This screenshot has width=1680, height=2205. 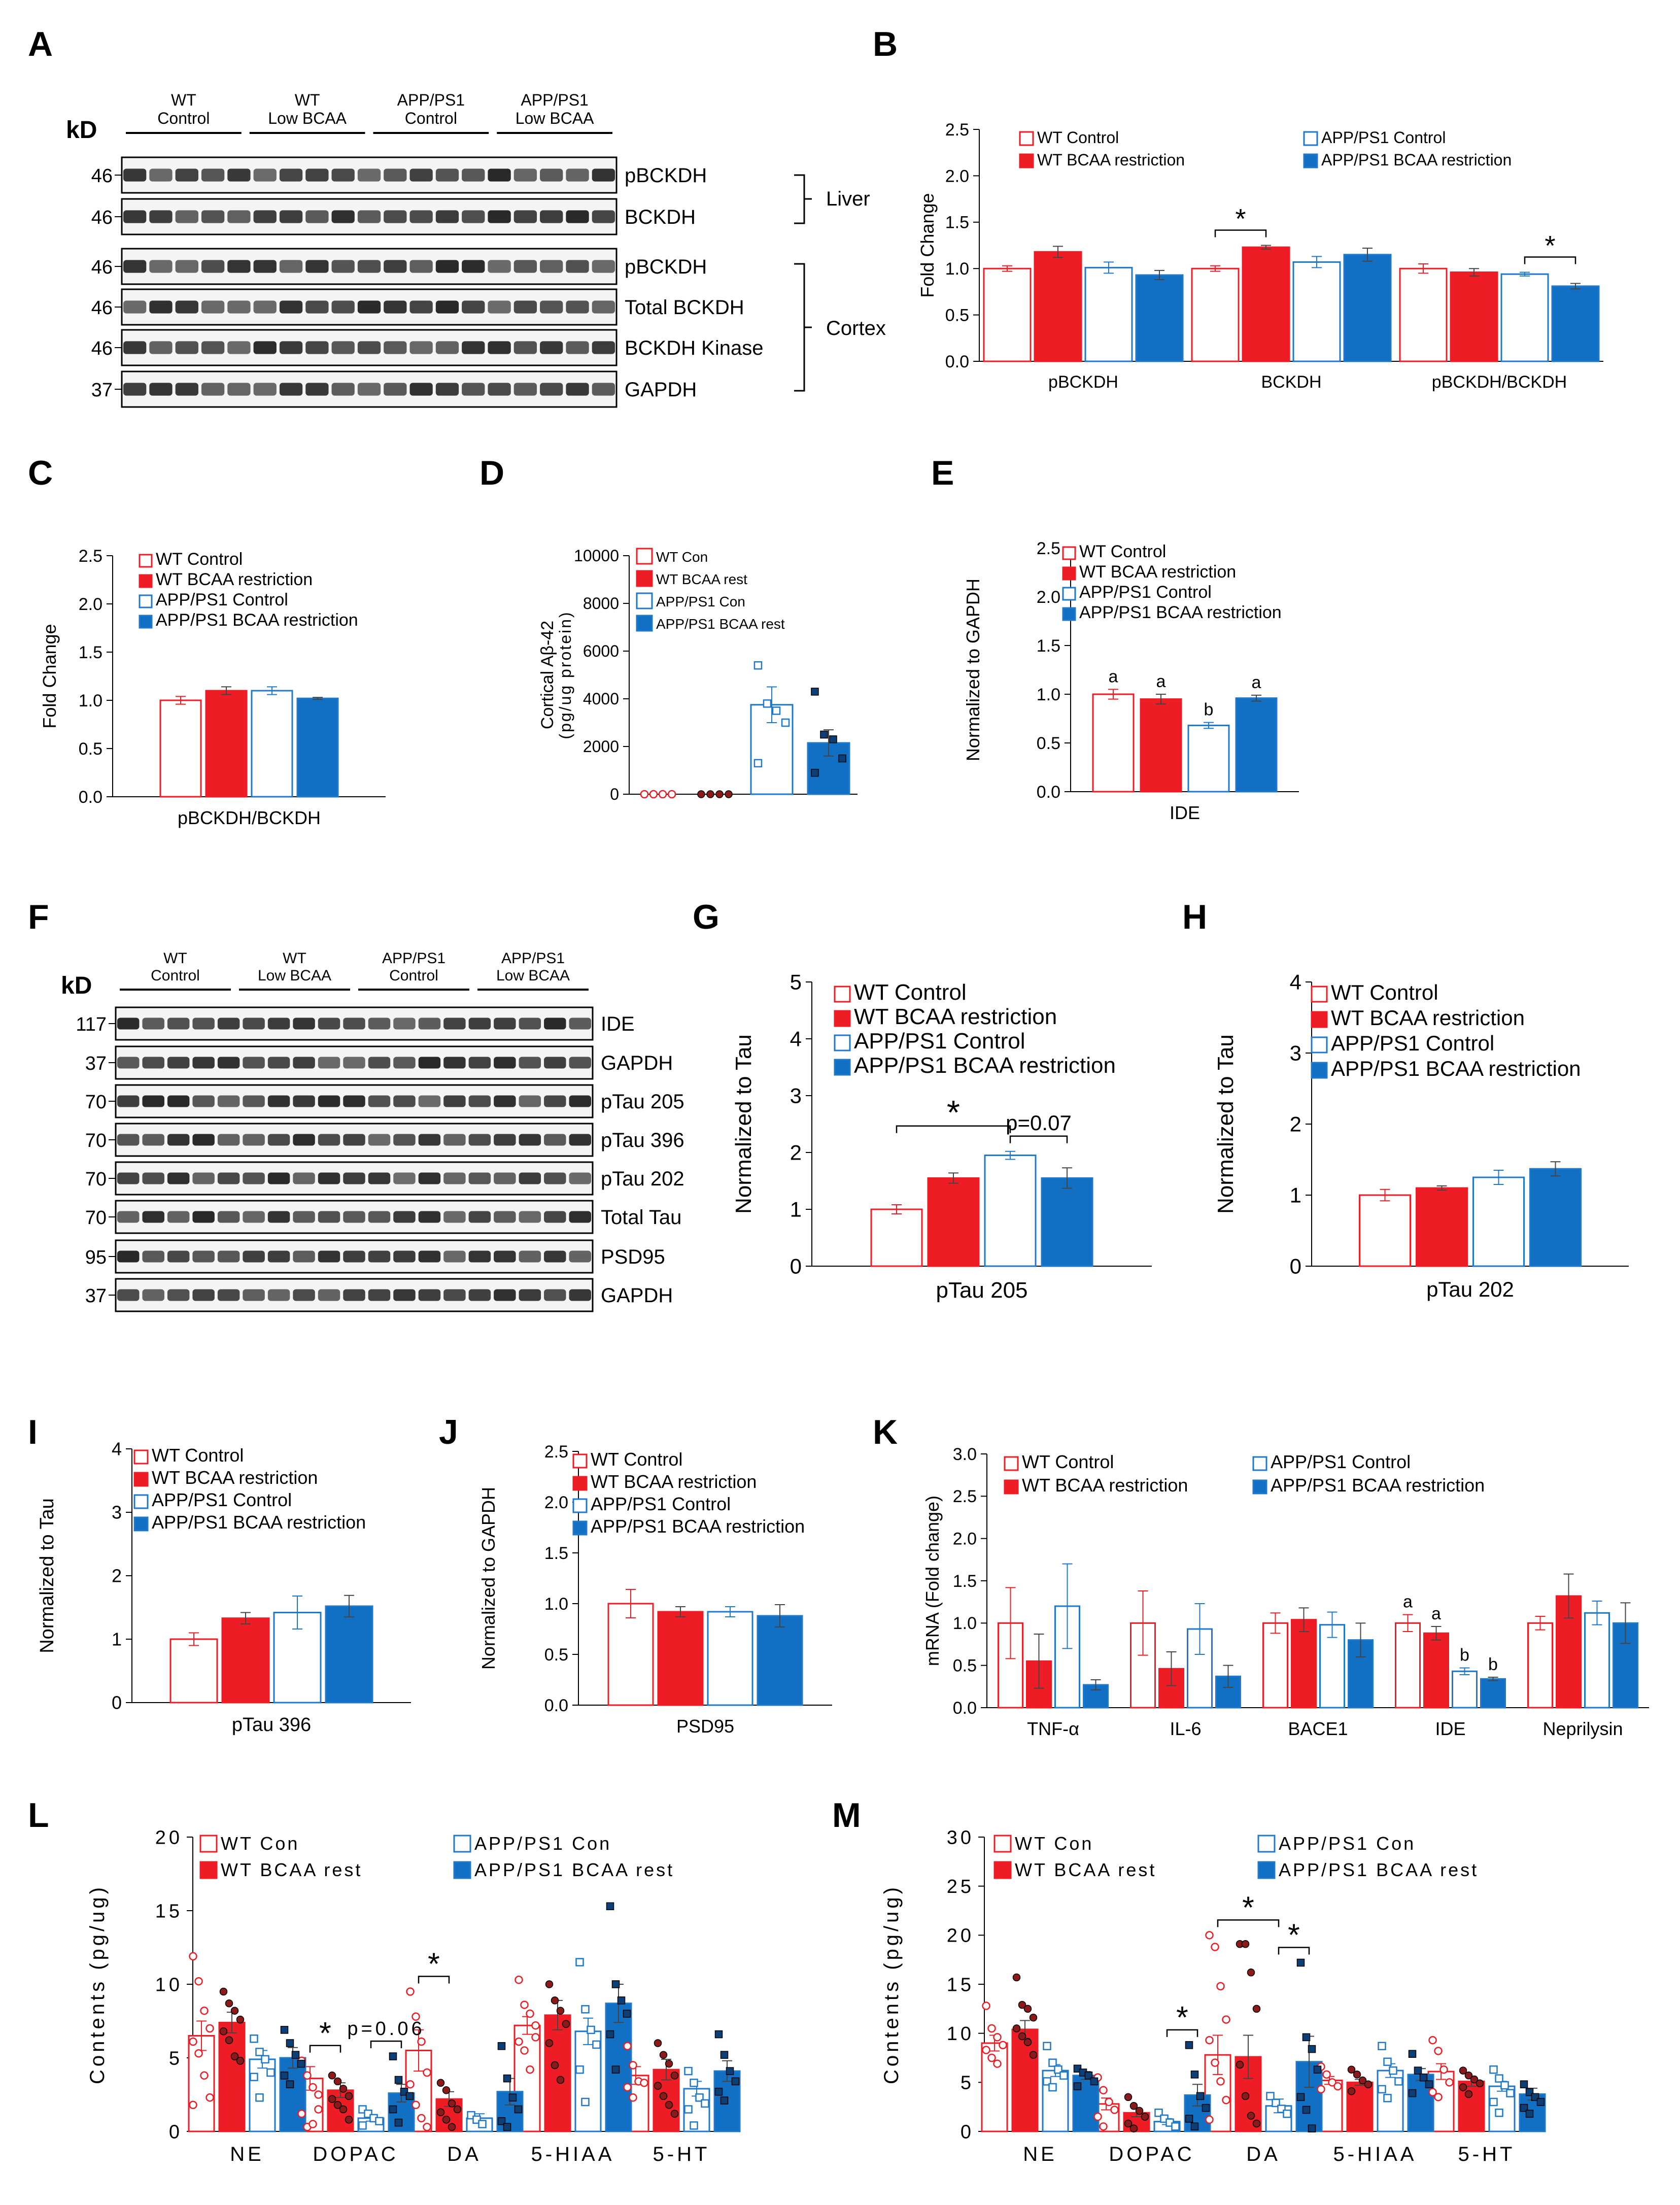 What do you see at coordinates (355, 2154) in the screenshot?
I see `x-tick-label: DOPAC` at bounding box center [355, 2154].